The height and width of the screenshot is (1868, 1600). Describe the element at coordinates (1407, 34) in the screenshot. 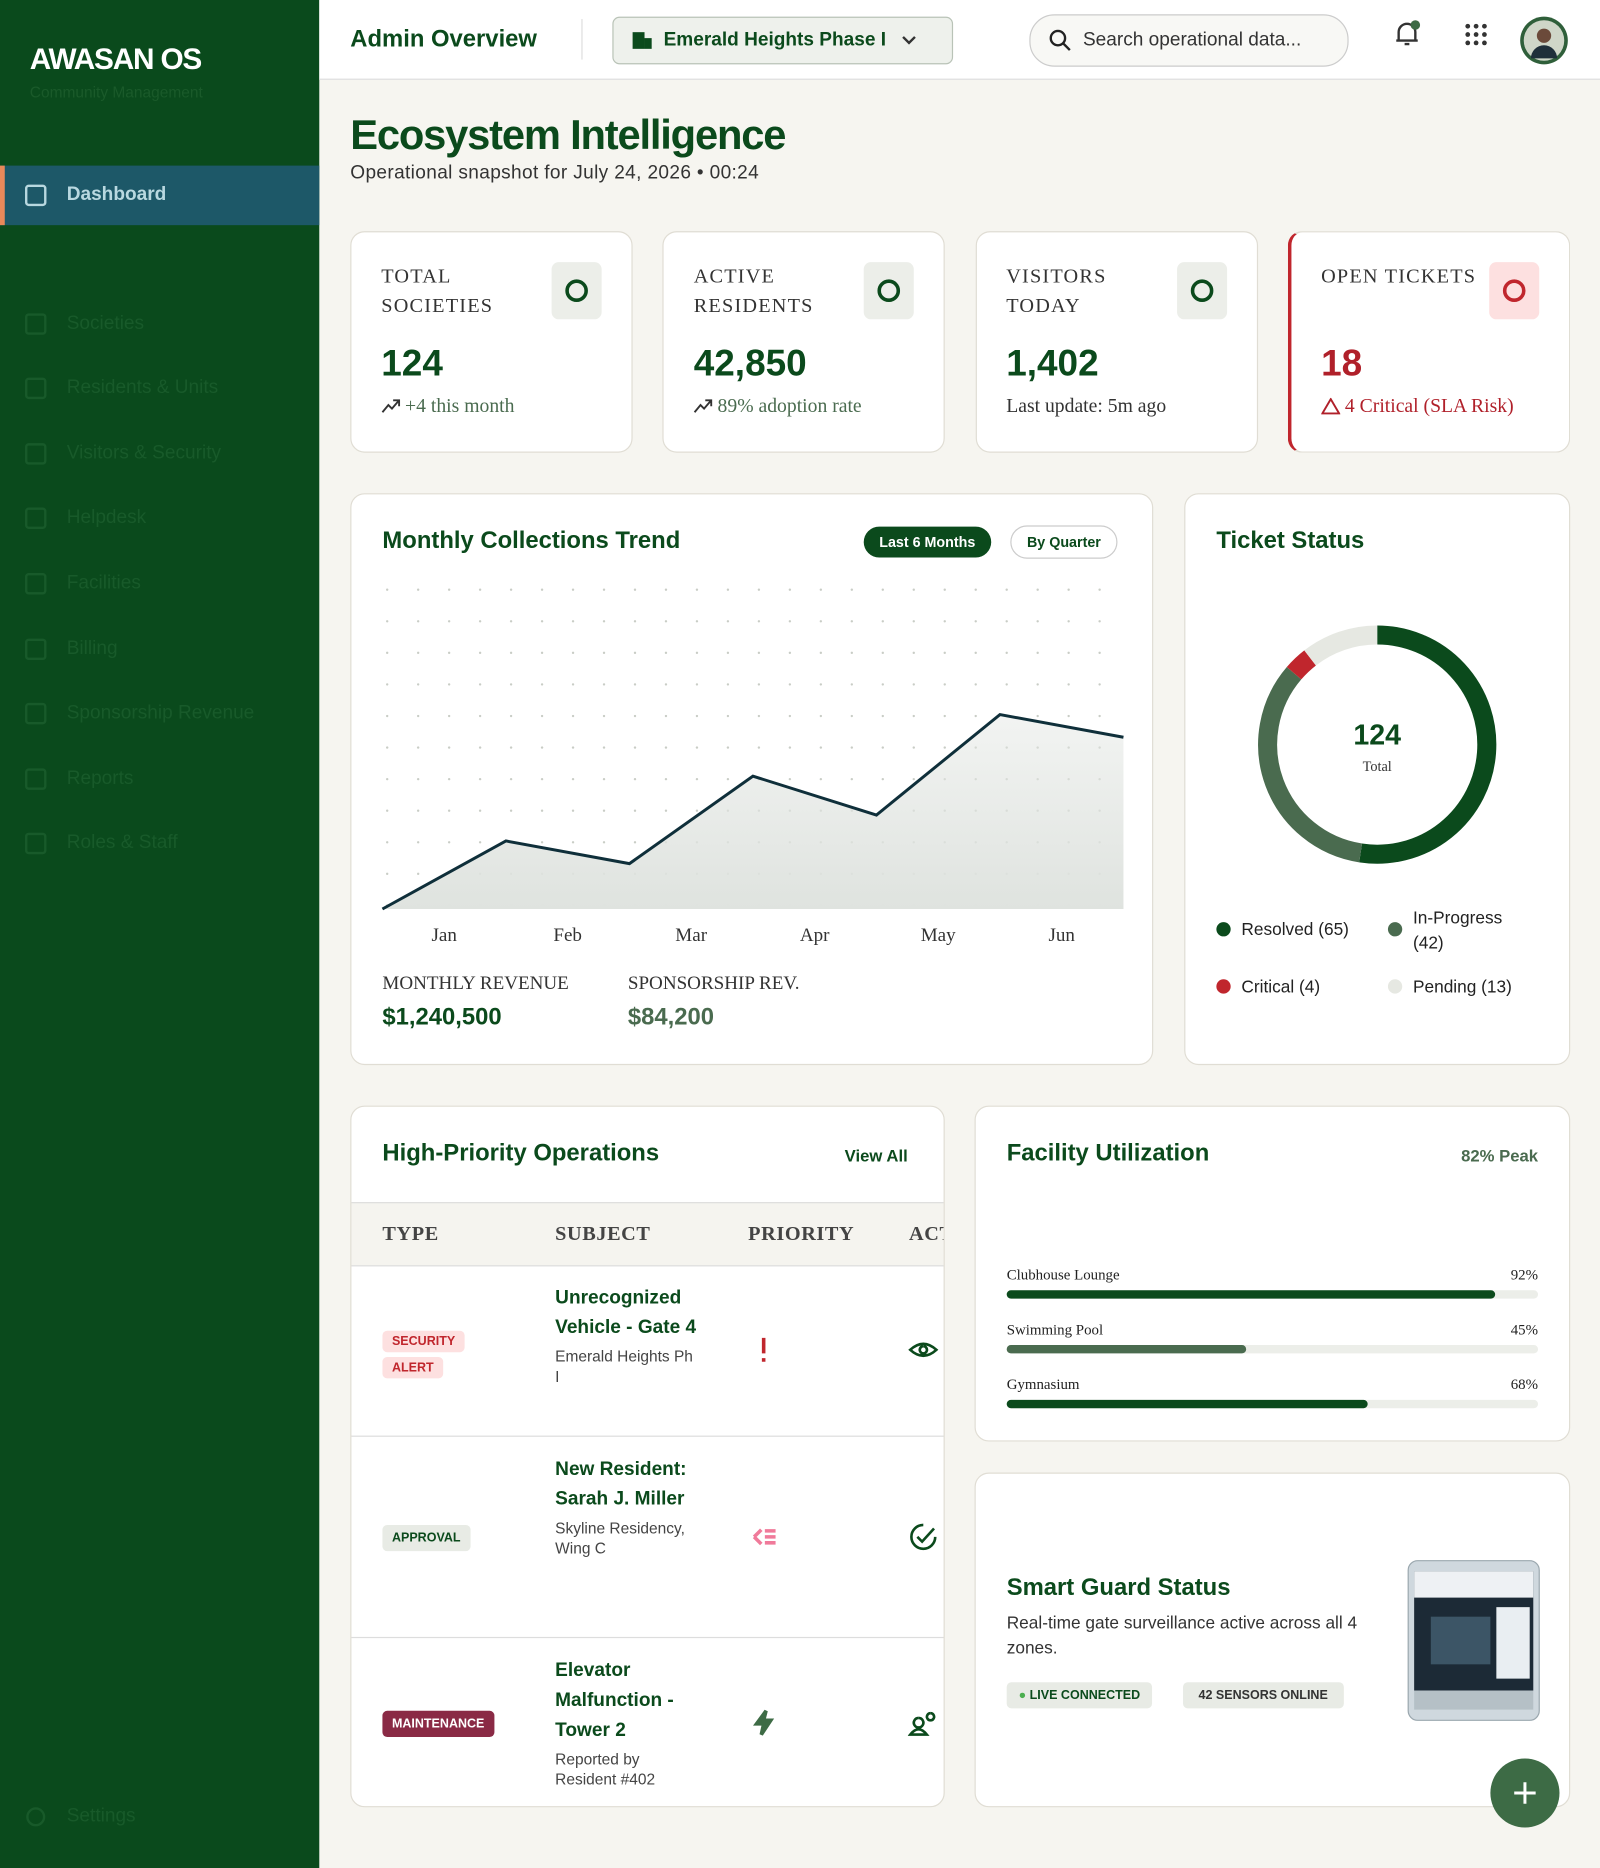

I see `notifications` at that location.